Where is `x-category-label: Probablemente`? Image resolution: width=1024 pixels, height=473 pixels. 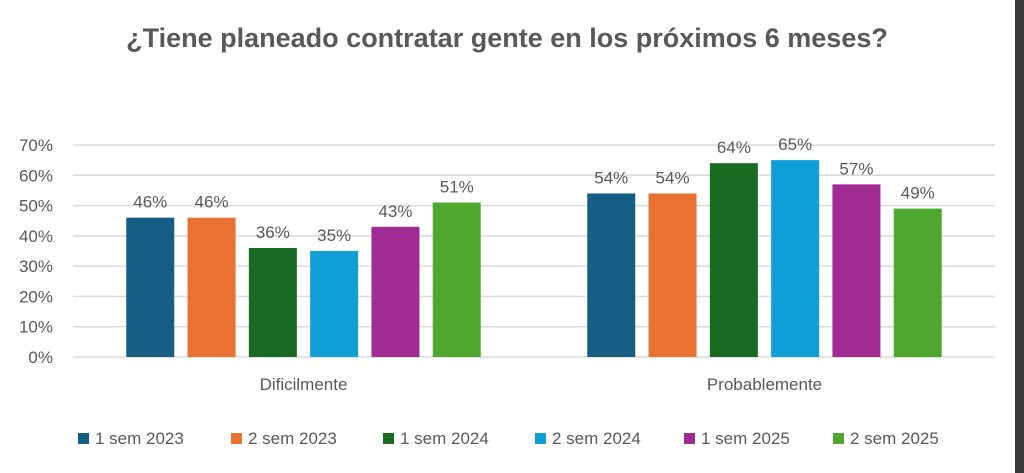
x-category-label: Probablemente is located at coordinates (764, 384).